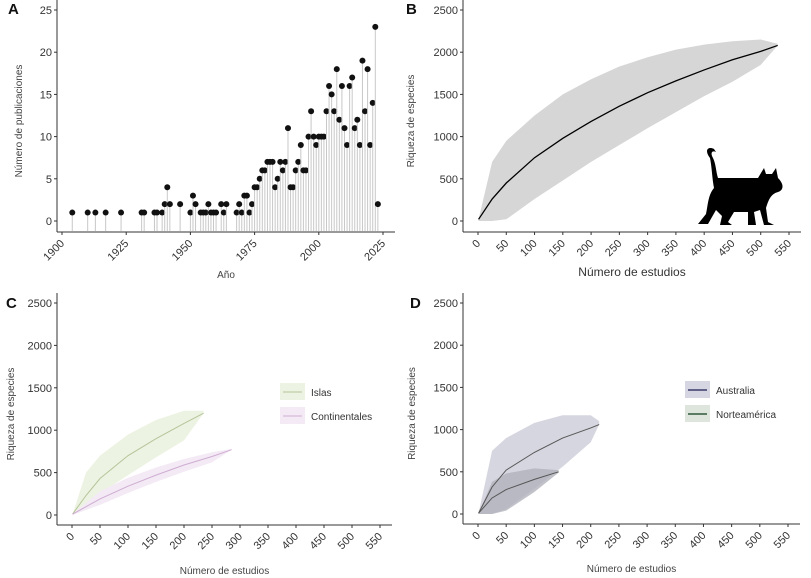 The height and width of the screenshot is (578, 811). Describe the element at coordinates (415, 303) in the screenshot. I see `panel-label: D` at that location.